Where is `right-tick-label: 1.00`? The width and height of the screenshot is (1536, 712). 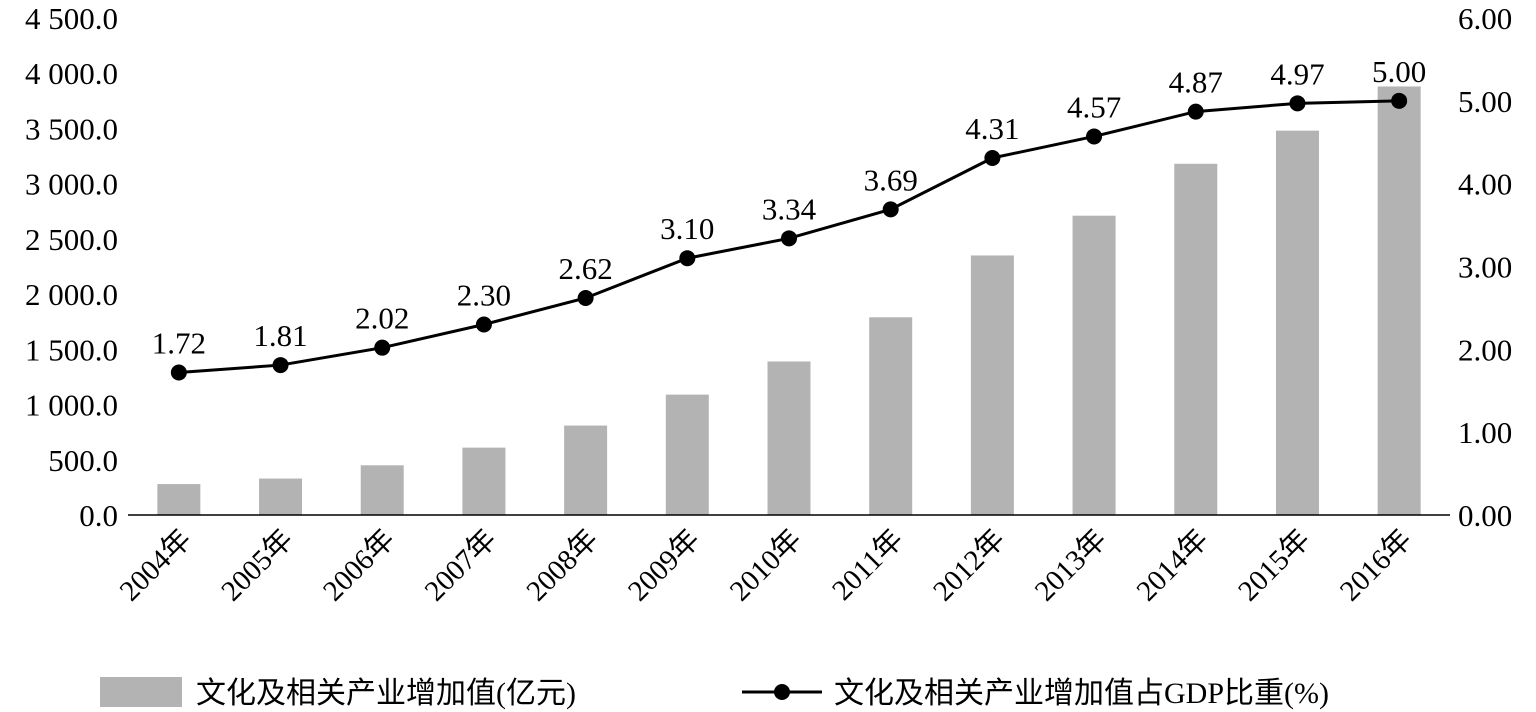 right-tick-label: 1.00 is located at coordinates (1485, 432).